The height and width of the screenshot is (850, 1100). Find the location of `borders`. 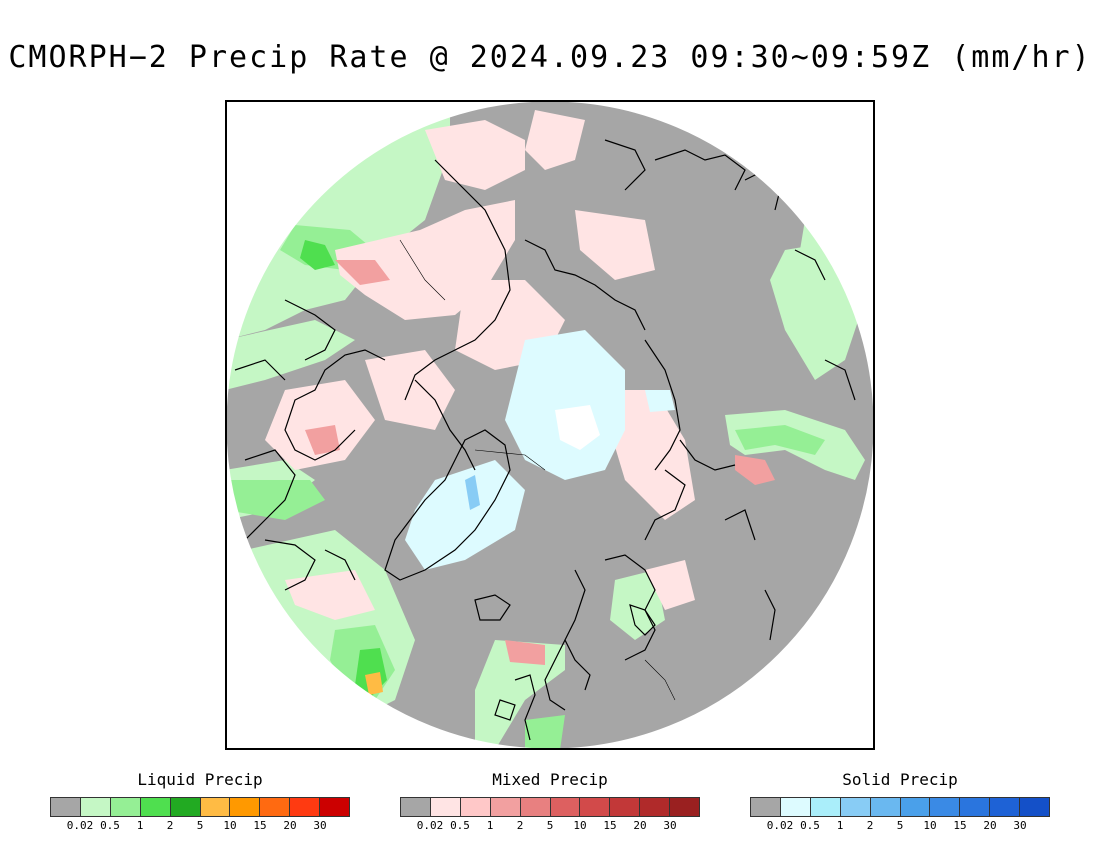

borders is located at coordinates (537, 470).